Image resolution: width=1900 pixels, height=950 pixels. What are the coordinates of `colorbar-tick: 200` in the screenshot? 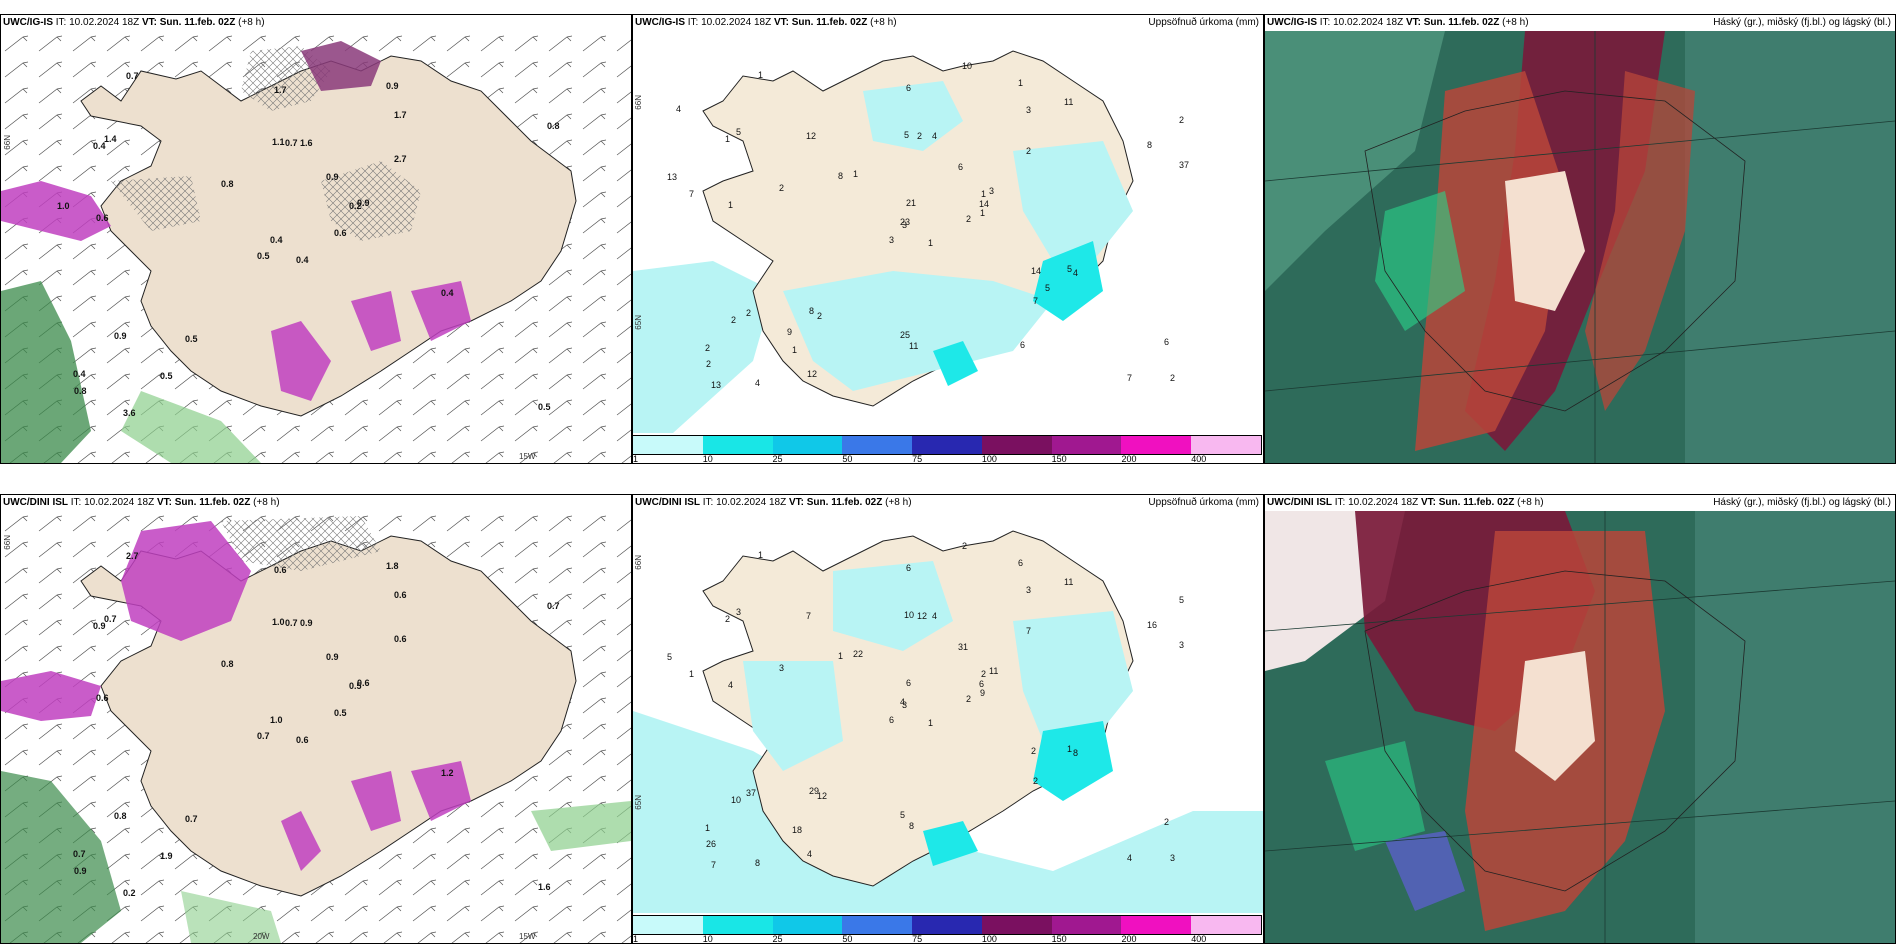 It's located at (1129, 939).